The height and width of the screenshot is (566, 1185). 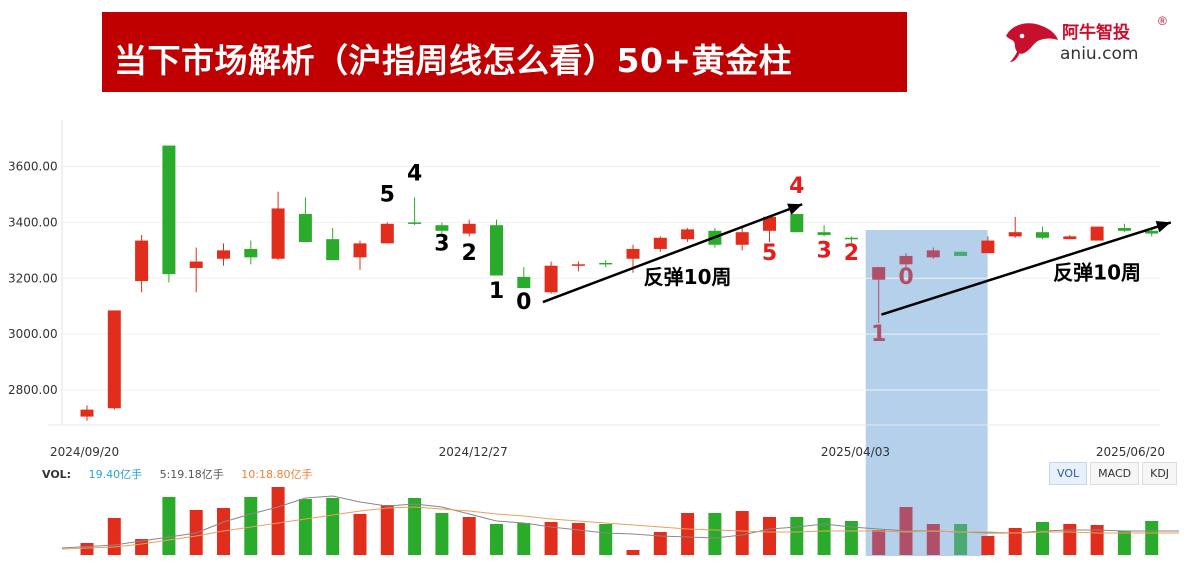 What do you see at coordinates (620, 528) in the screenshot?
I see `volume-ma10-line` at bounding box center [620, 528].